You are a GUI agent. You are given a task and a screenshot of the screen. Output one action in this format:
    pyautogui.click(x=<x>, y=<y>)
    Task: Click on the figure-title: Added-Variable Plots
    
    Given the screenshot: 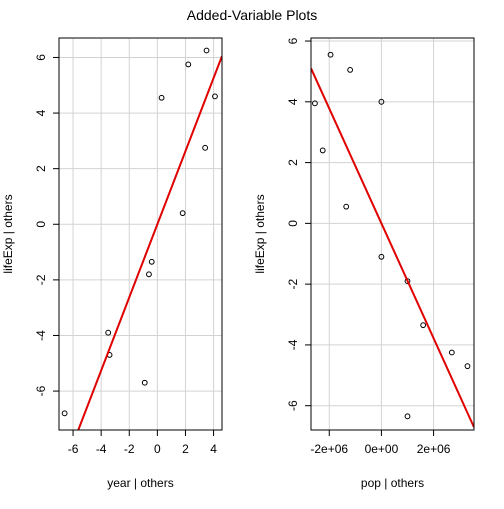 What is the action you would take?
    pyautogui.click(x=252, y=15)
    